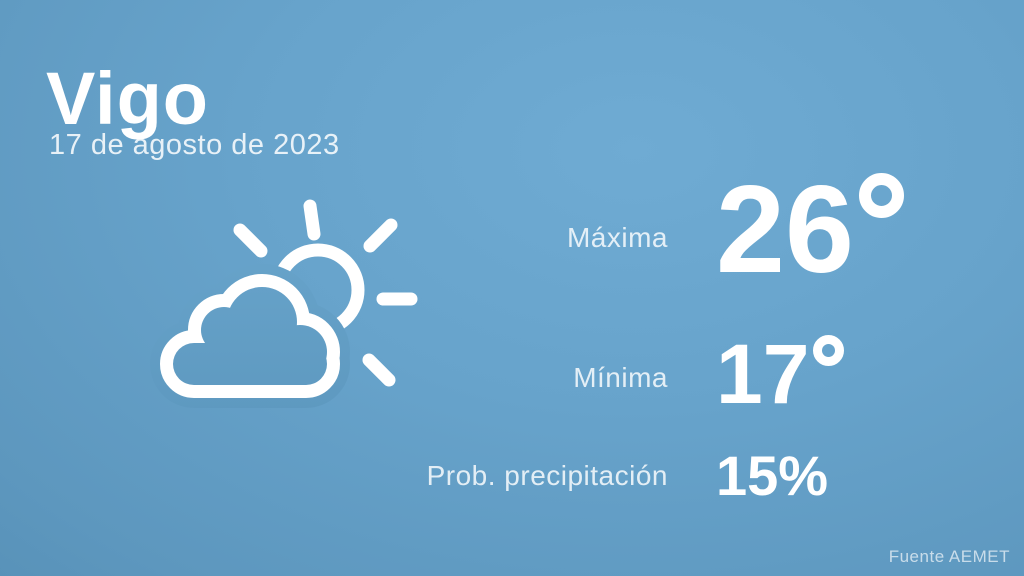 This screenshot has height=576, width=1024. What do you see at coordinates (747, 475) in the screenshot?
I see `precip-prob-number: 15` at bounding box center [747, 475].